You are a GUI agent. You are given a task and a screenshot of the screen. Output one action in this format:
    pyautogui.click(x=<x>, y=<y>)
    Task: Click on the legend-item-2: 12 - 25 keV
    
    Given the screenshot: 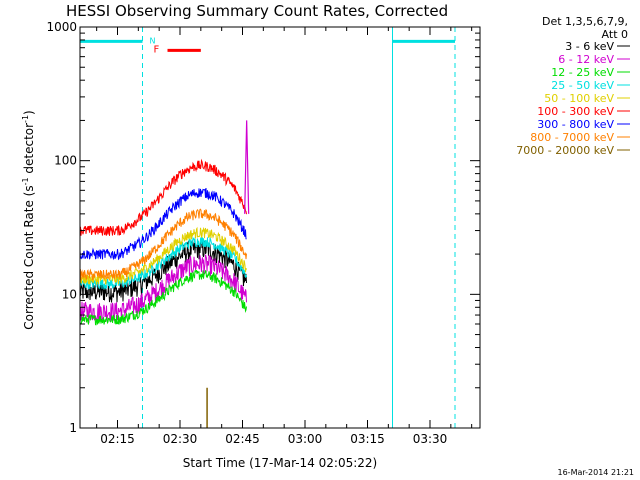 What is the action you would take?
    pyautogui.click(x=582, y=72)
    